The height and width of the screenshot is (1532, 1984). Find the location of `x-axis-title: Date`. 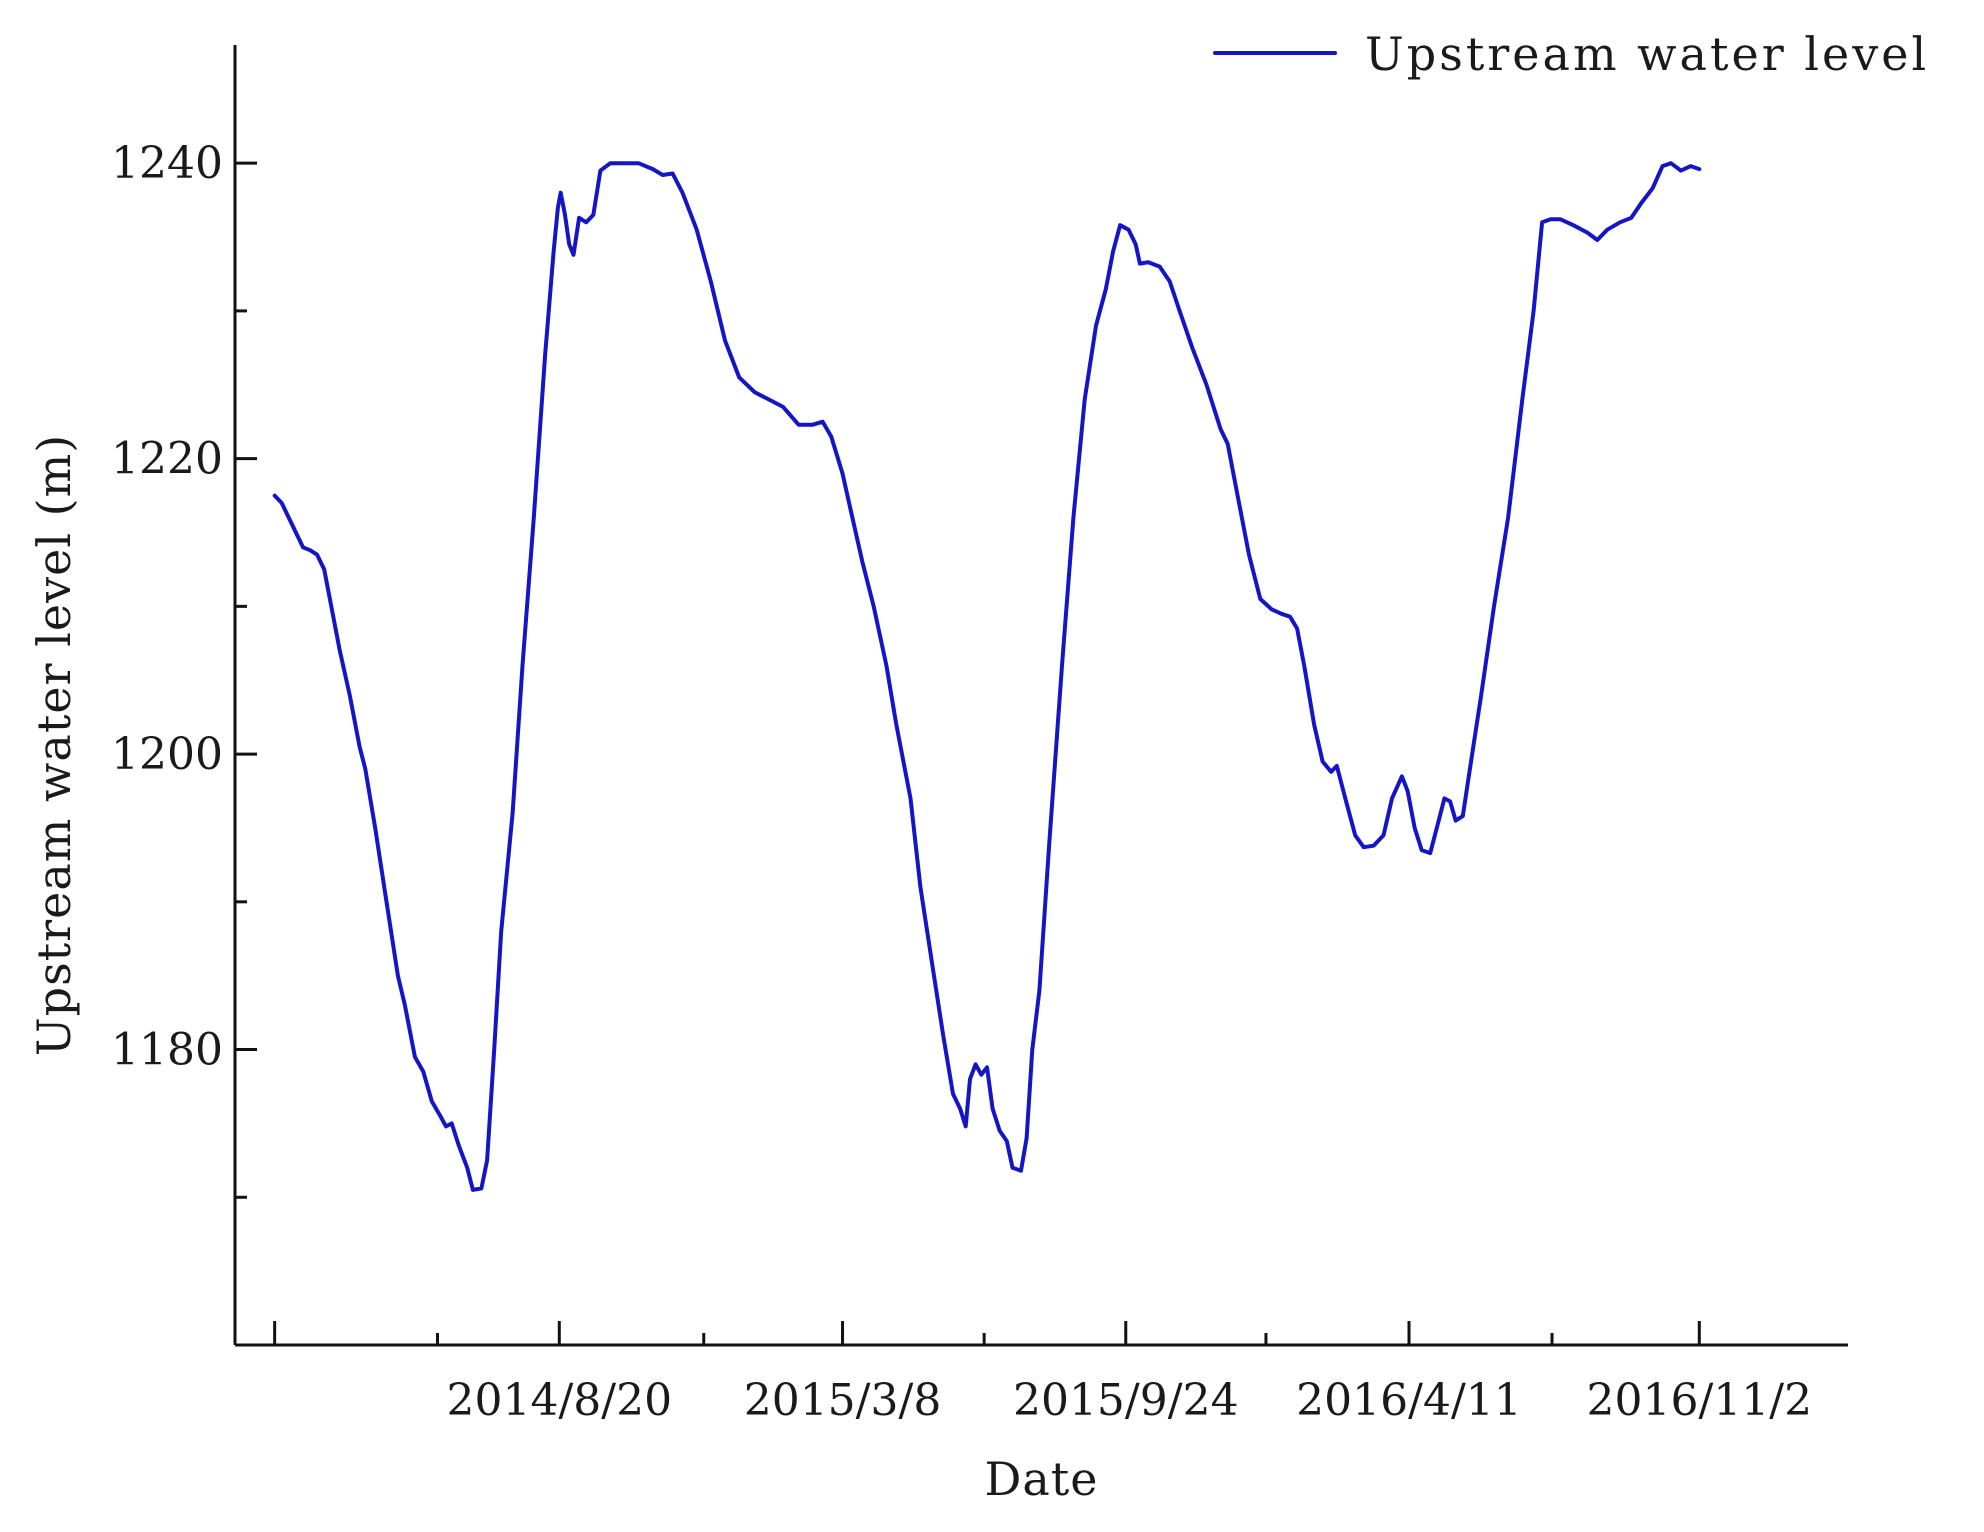

x-axis-title: Date is located at coordinates (1041, 1479).